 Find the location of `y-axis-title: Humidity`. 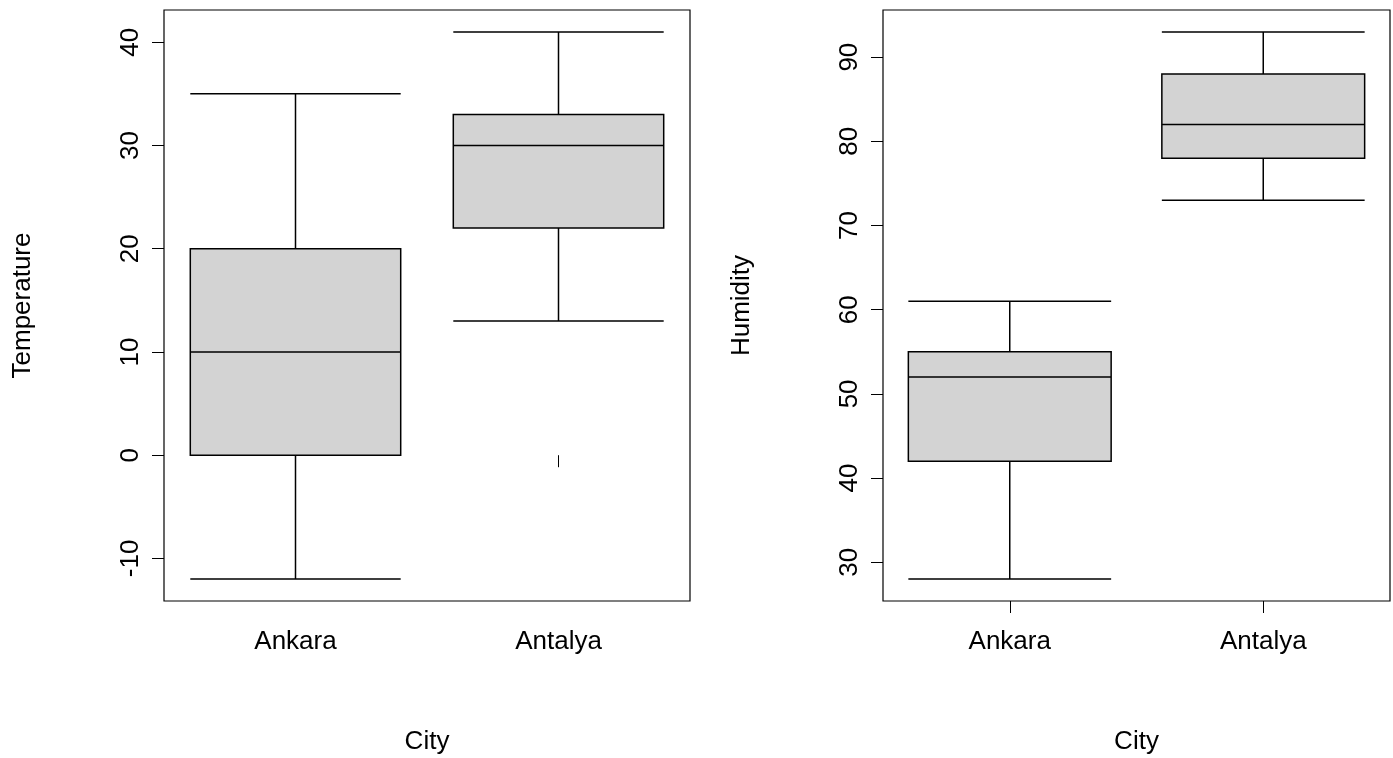

y-axis-title: Humidity is located at coordinates (740, 305).